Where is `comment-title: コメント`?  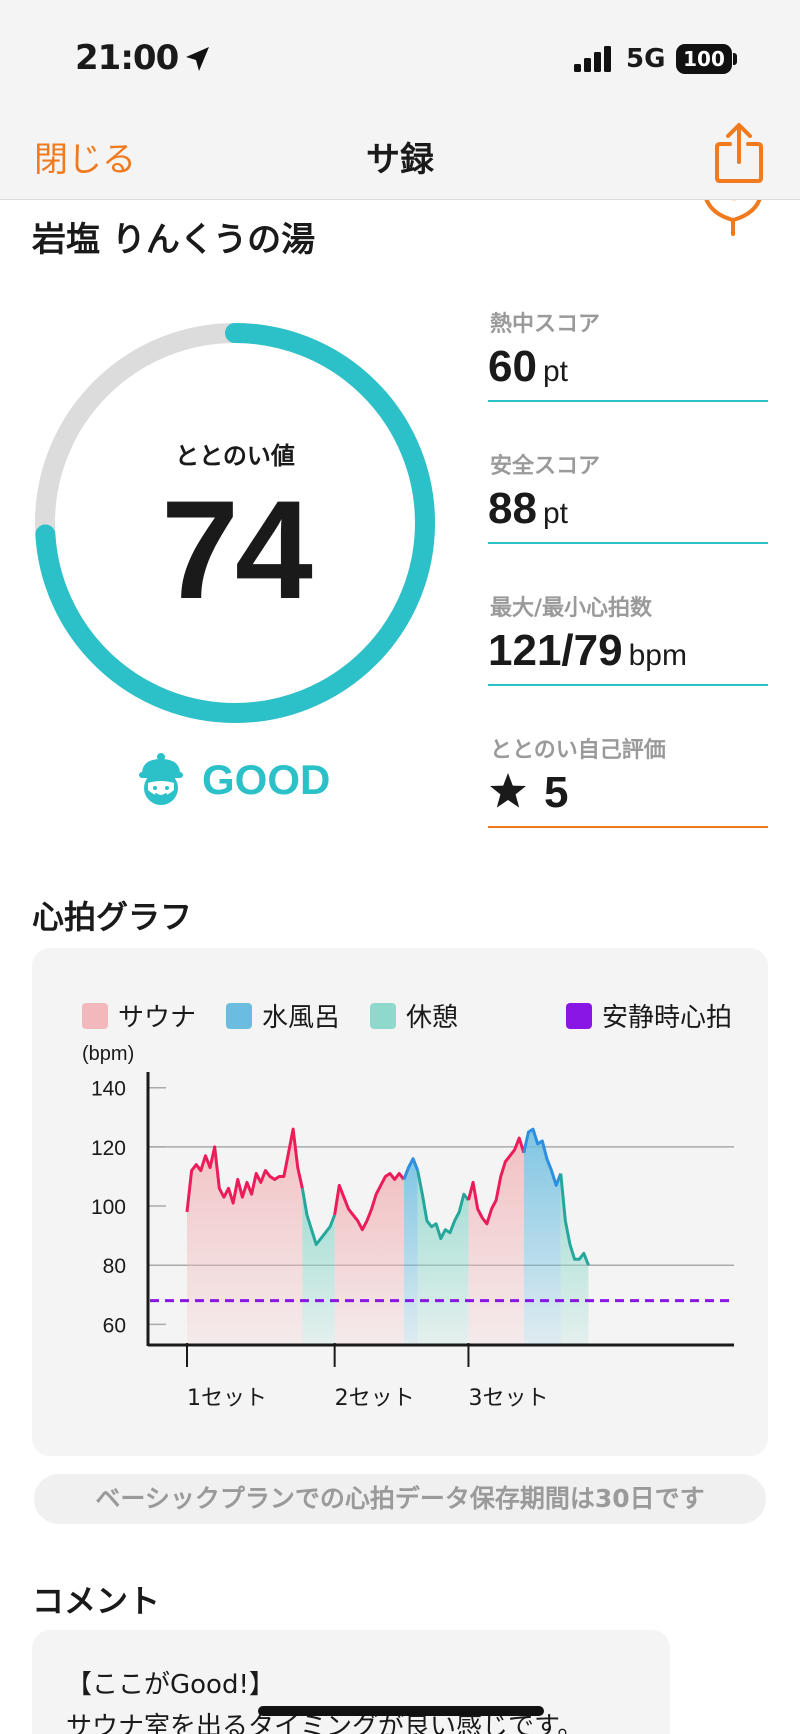 comment-title: コメント is located at coordinates (96, 1601).